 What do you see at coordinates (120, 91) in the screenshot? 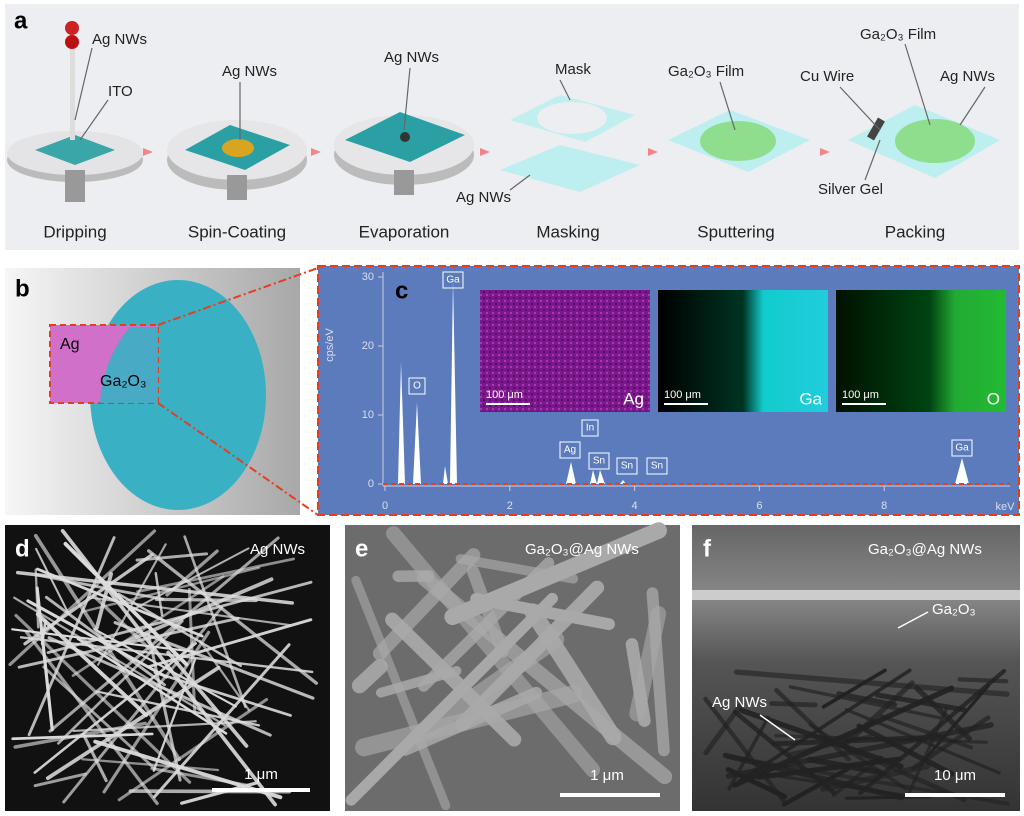
I see `annotation: ITO` at bounding box center [120, 91].